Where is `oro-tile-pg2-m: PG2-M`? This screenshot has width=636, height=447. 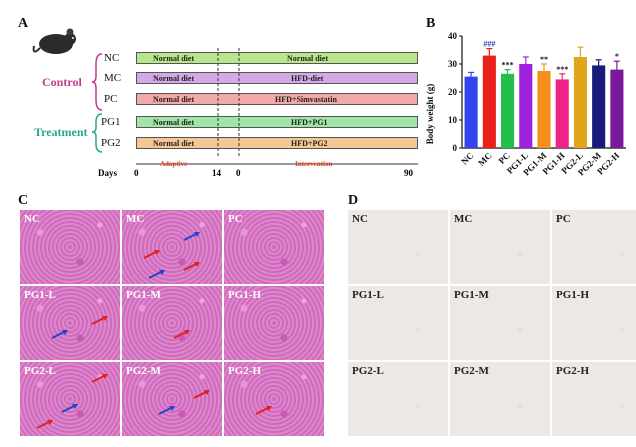 oro-tile-pg2-m: PG2-M is located at coordinates (500, 399).